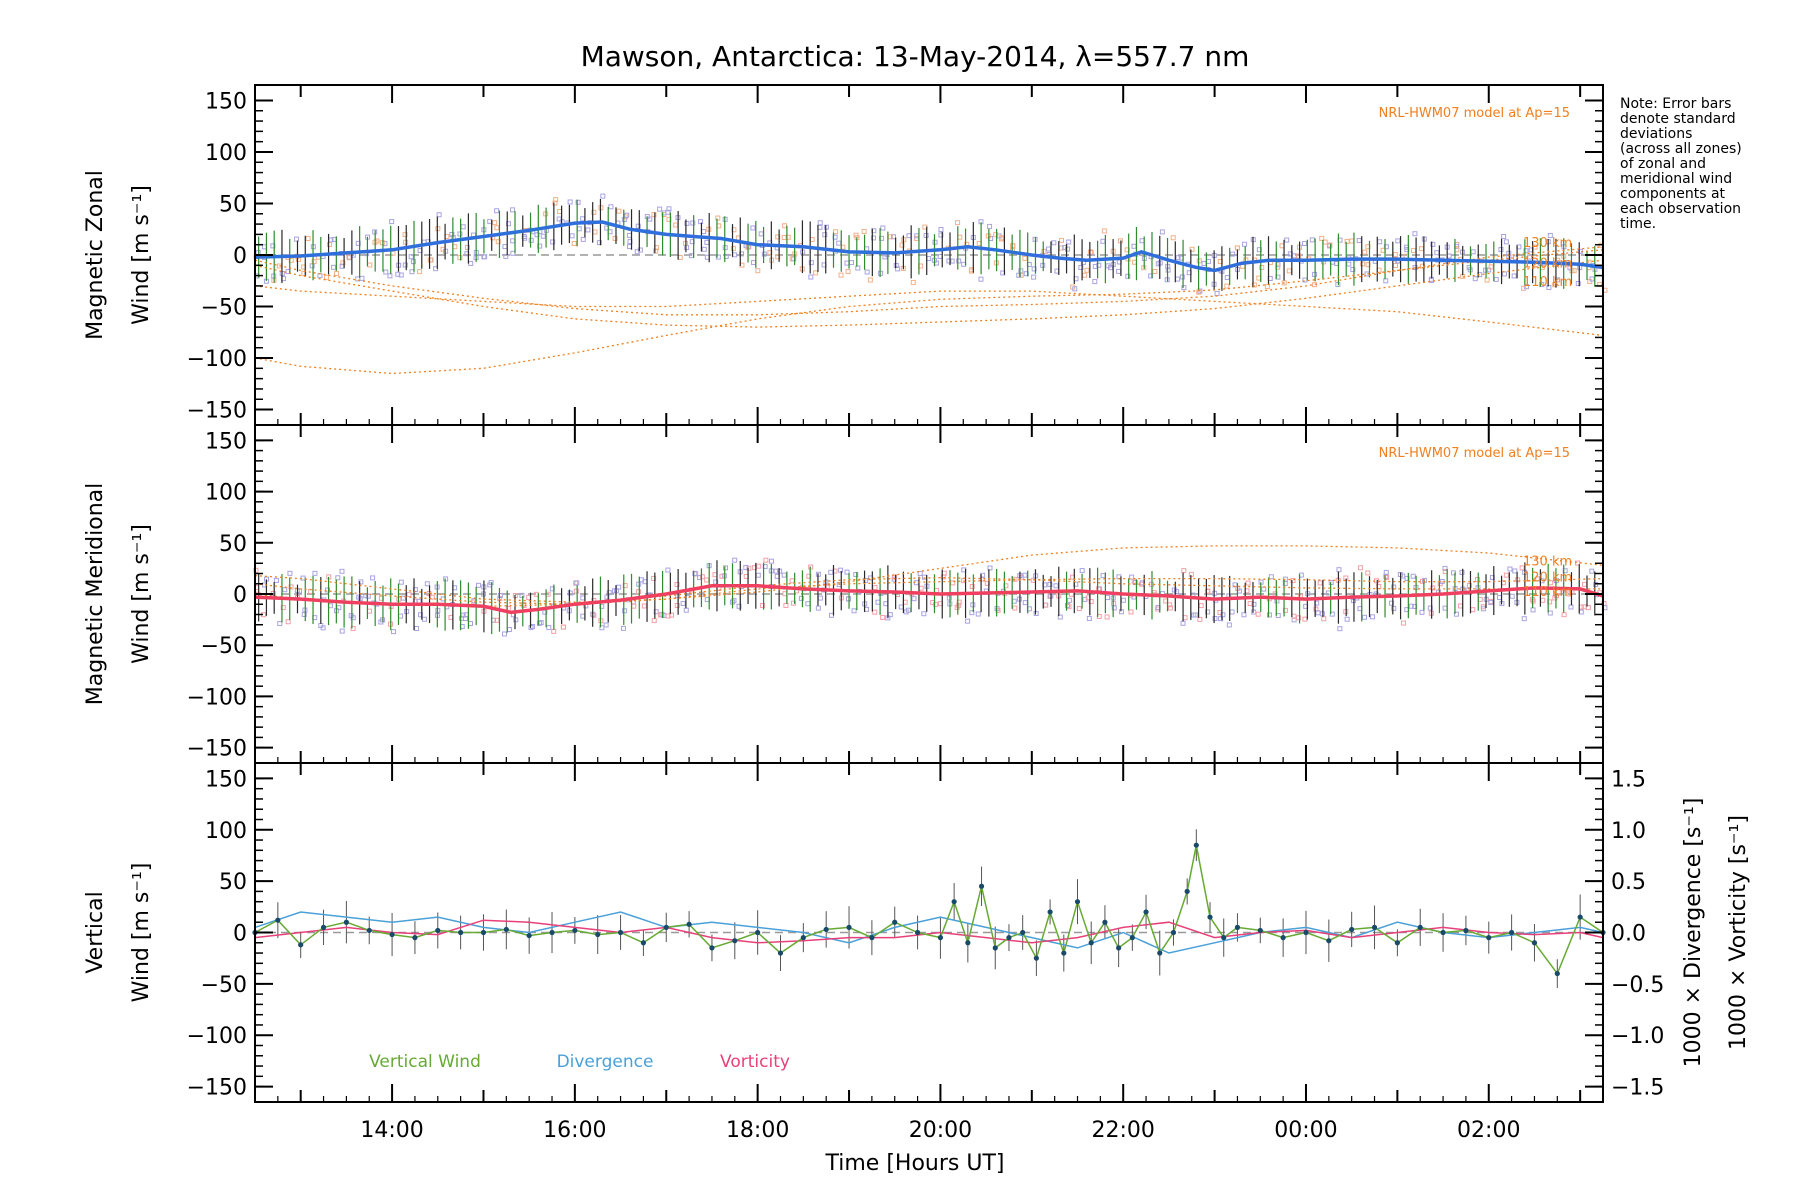 This screenshot has width=1800, height=1200. What do you see at coordinates (233, 544) in the screenshot?
I see `y-tick-label: 50` at bounding box center [233, 544].